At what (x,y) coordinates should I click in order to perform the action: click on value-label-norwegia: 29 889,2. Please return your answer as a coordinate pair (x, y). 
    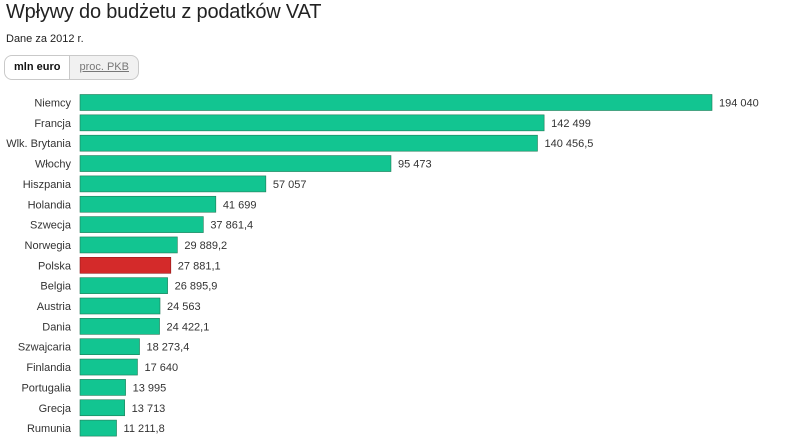
    Looking at the image, I should click on (205, 246).